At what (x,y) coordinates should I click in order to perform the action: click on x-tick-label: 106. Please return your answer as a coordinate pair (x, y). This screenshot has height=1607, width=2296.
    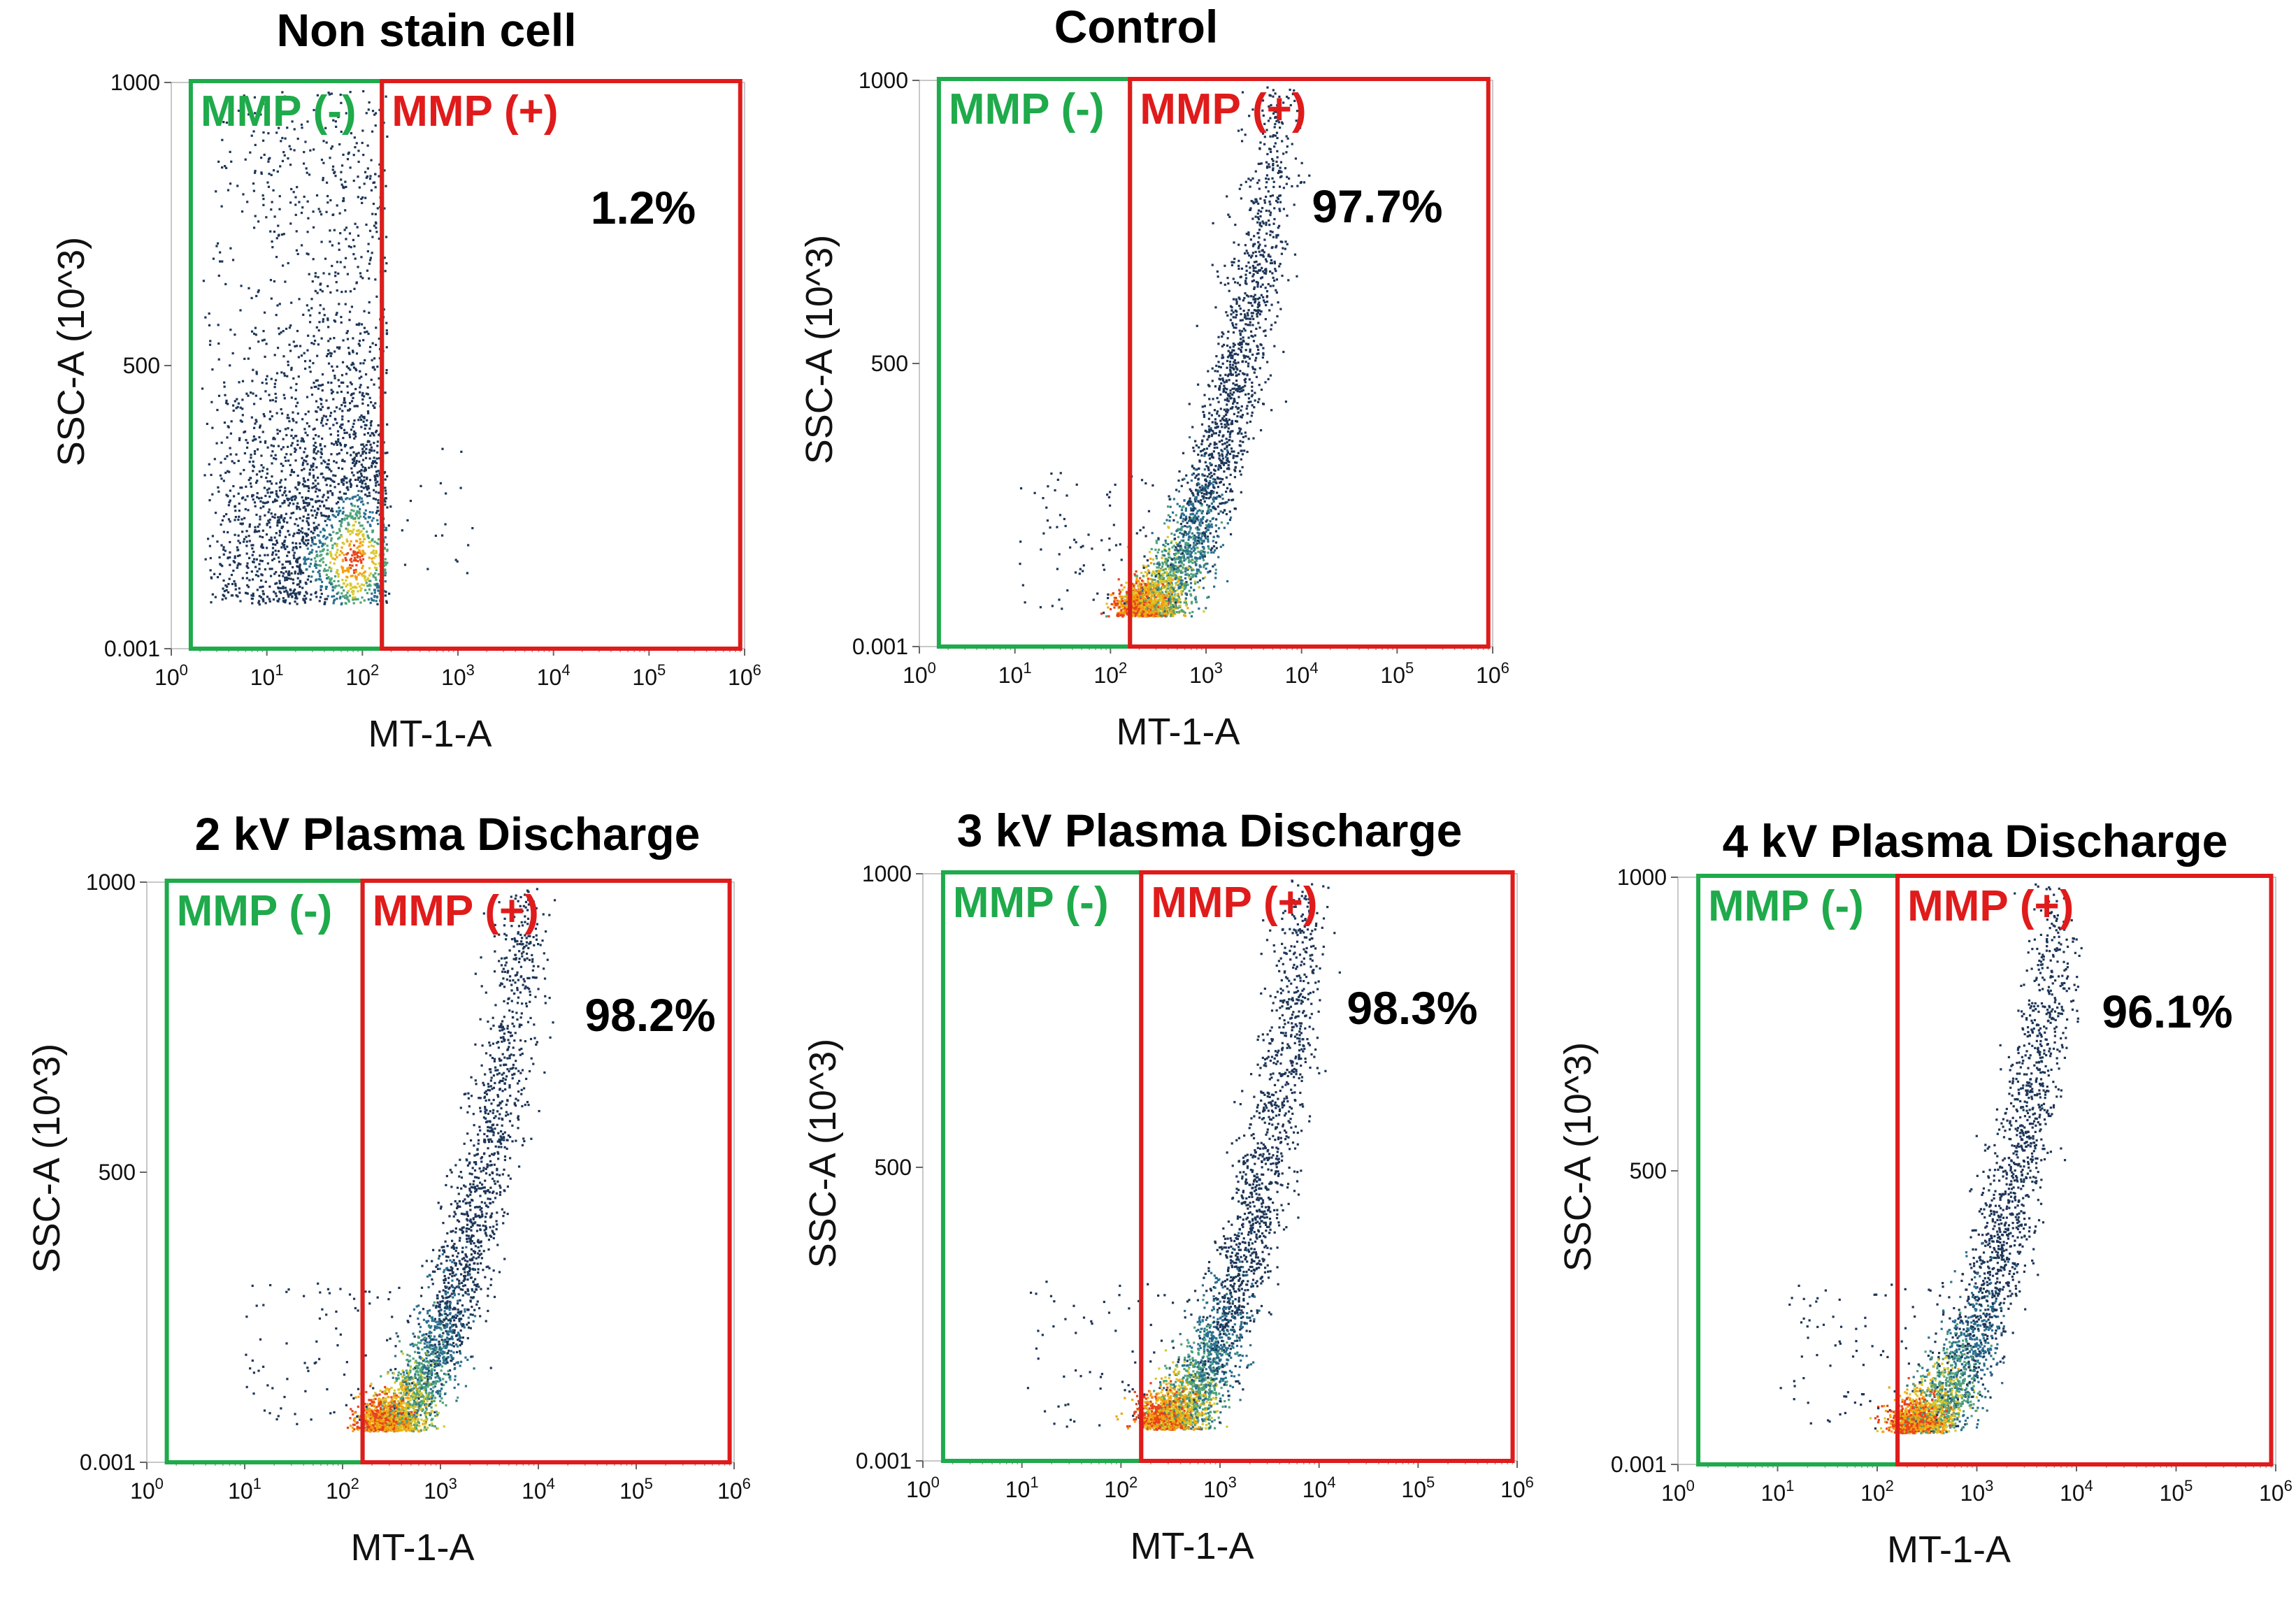
    Looking at the image, I should click on (1492, 674).